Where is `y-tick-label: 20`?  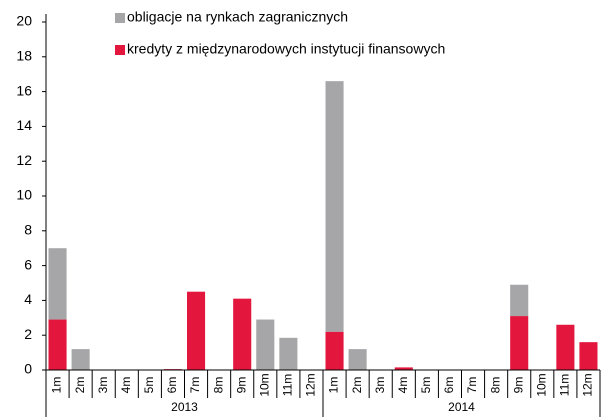
y-tick-label: 20 is located at coordinates (24, 21).